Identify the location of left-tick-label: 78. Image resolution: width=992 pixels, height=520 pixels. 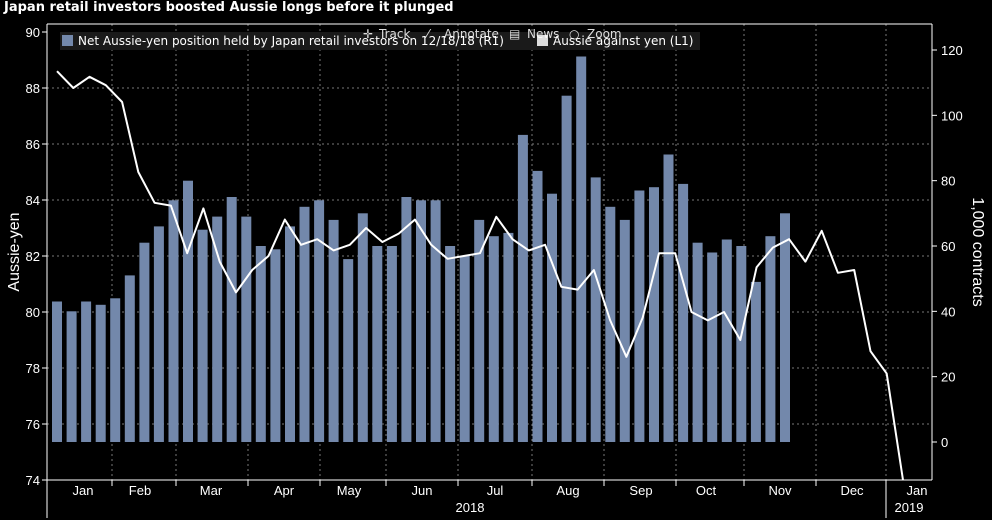
(33, 368).